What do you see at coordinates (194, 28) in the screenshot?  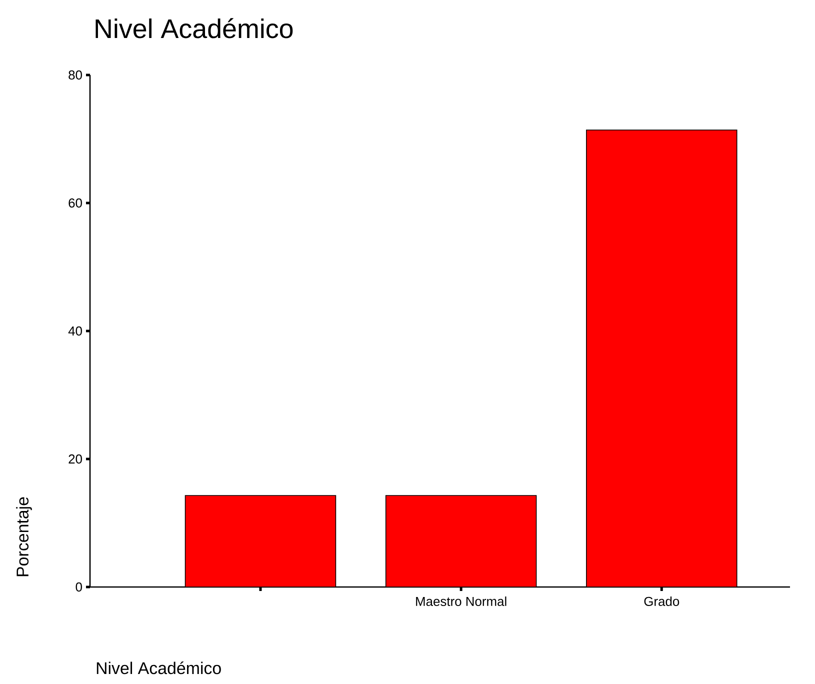 I see `chart-title: Nivel Académico` at bounding box center [194, 28].